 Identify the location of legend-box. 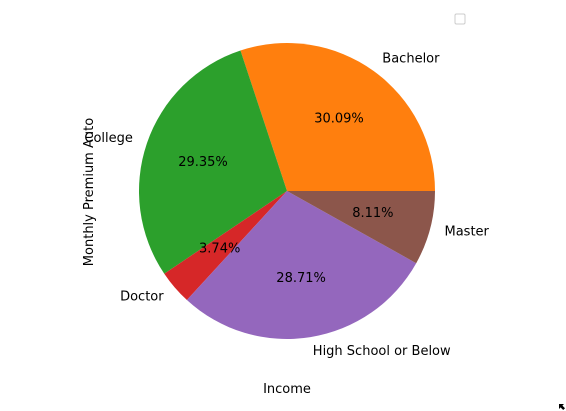
(460, 19).